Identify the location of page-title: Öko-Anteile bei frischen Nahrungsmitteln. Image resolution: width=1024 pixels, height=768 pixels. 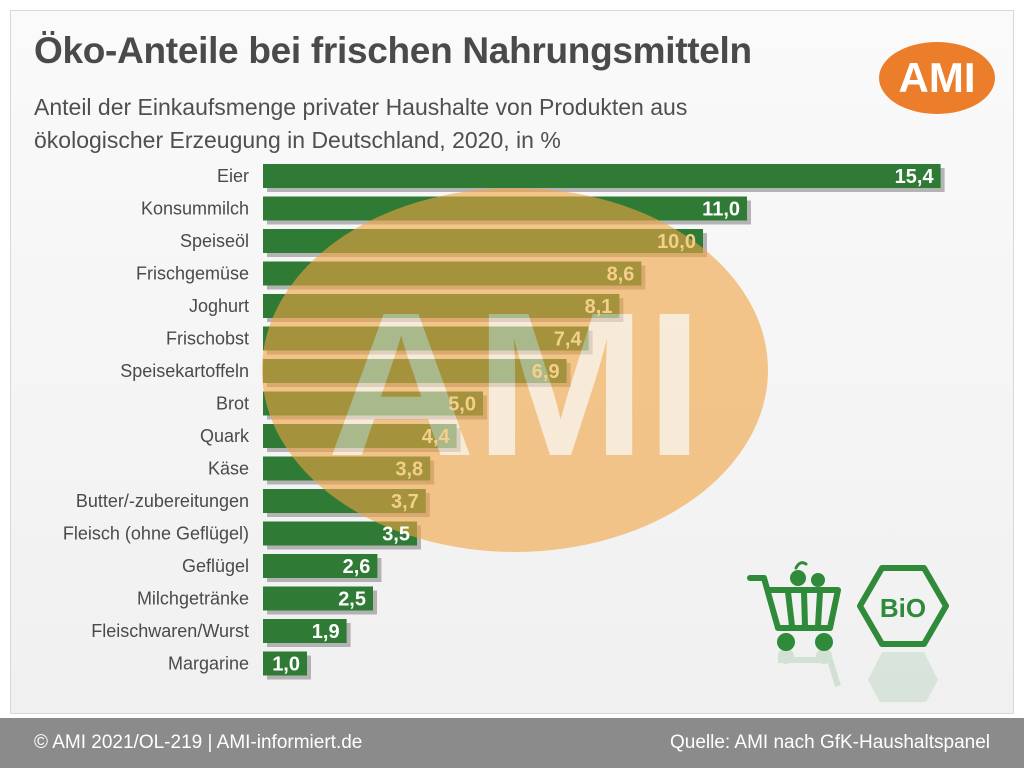
(393, 50).